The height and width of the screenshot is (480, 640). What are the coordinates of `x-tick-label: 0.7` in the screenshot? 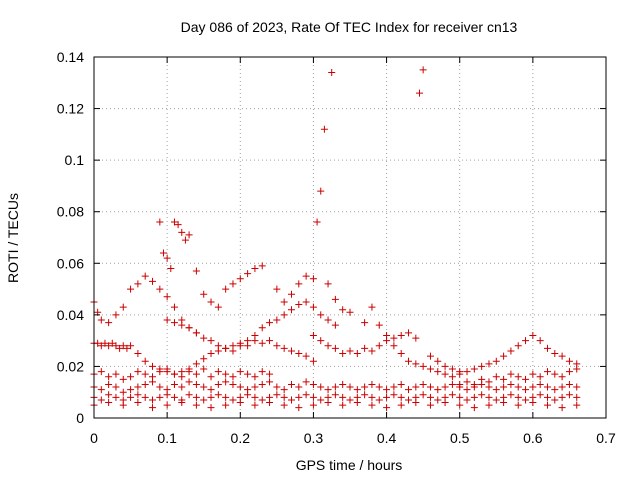 It's located at (606, 438).